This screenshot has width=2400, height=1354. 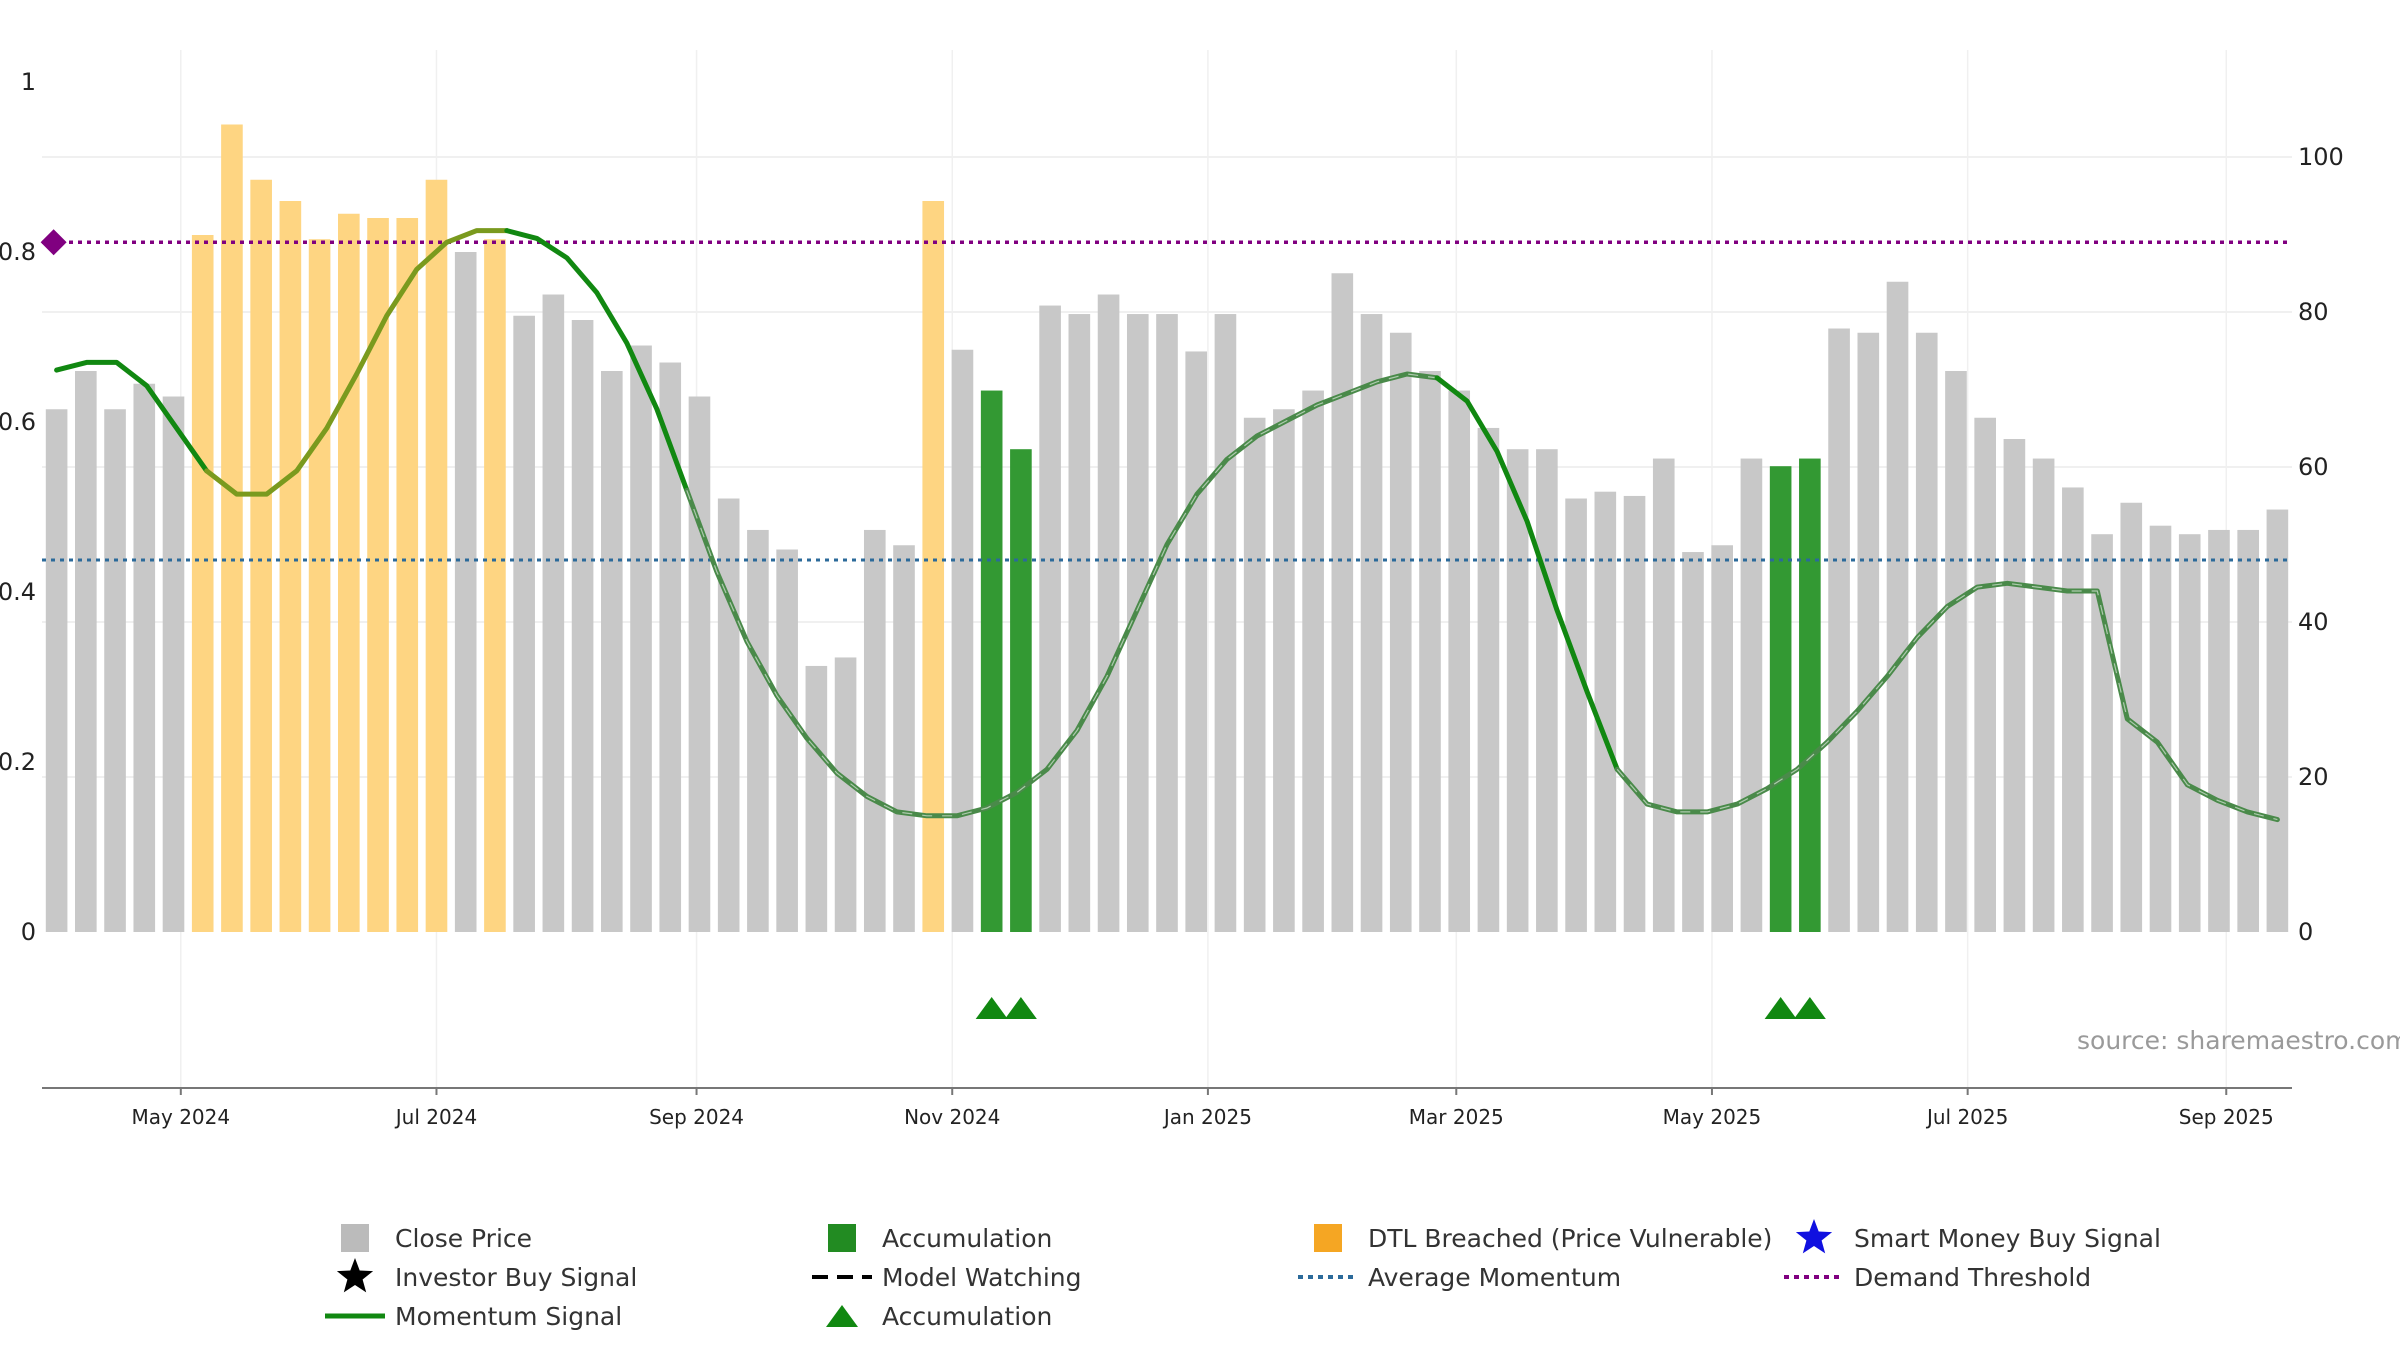 I want to click on legend-label: Smart Money Buy Signal, so click(x=2007, y=1238).